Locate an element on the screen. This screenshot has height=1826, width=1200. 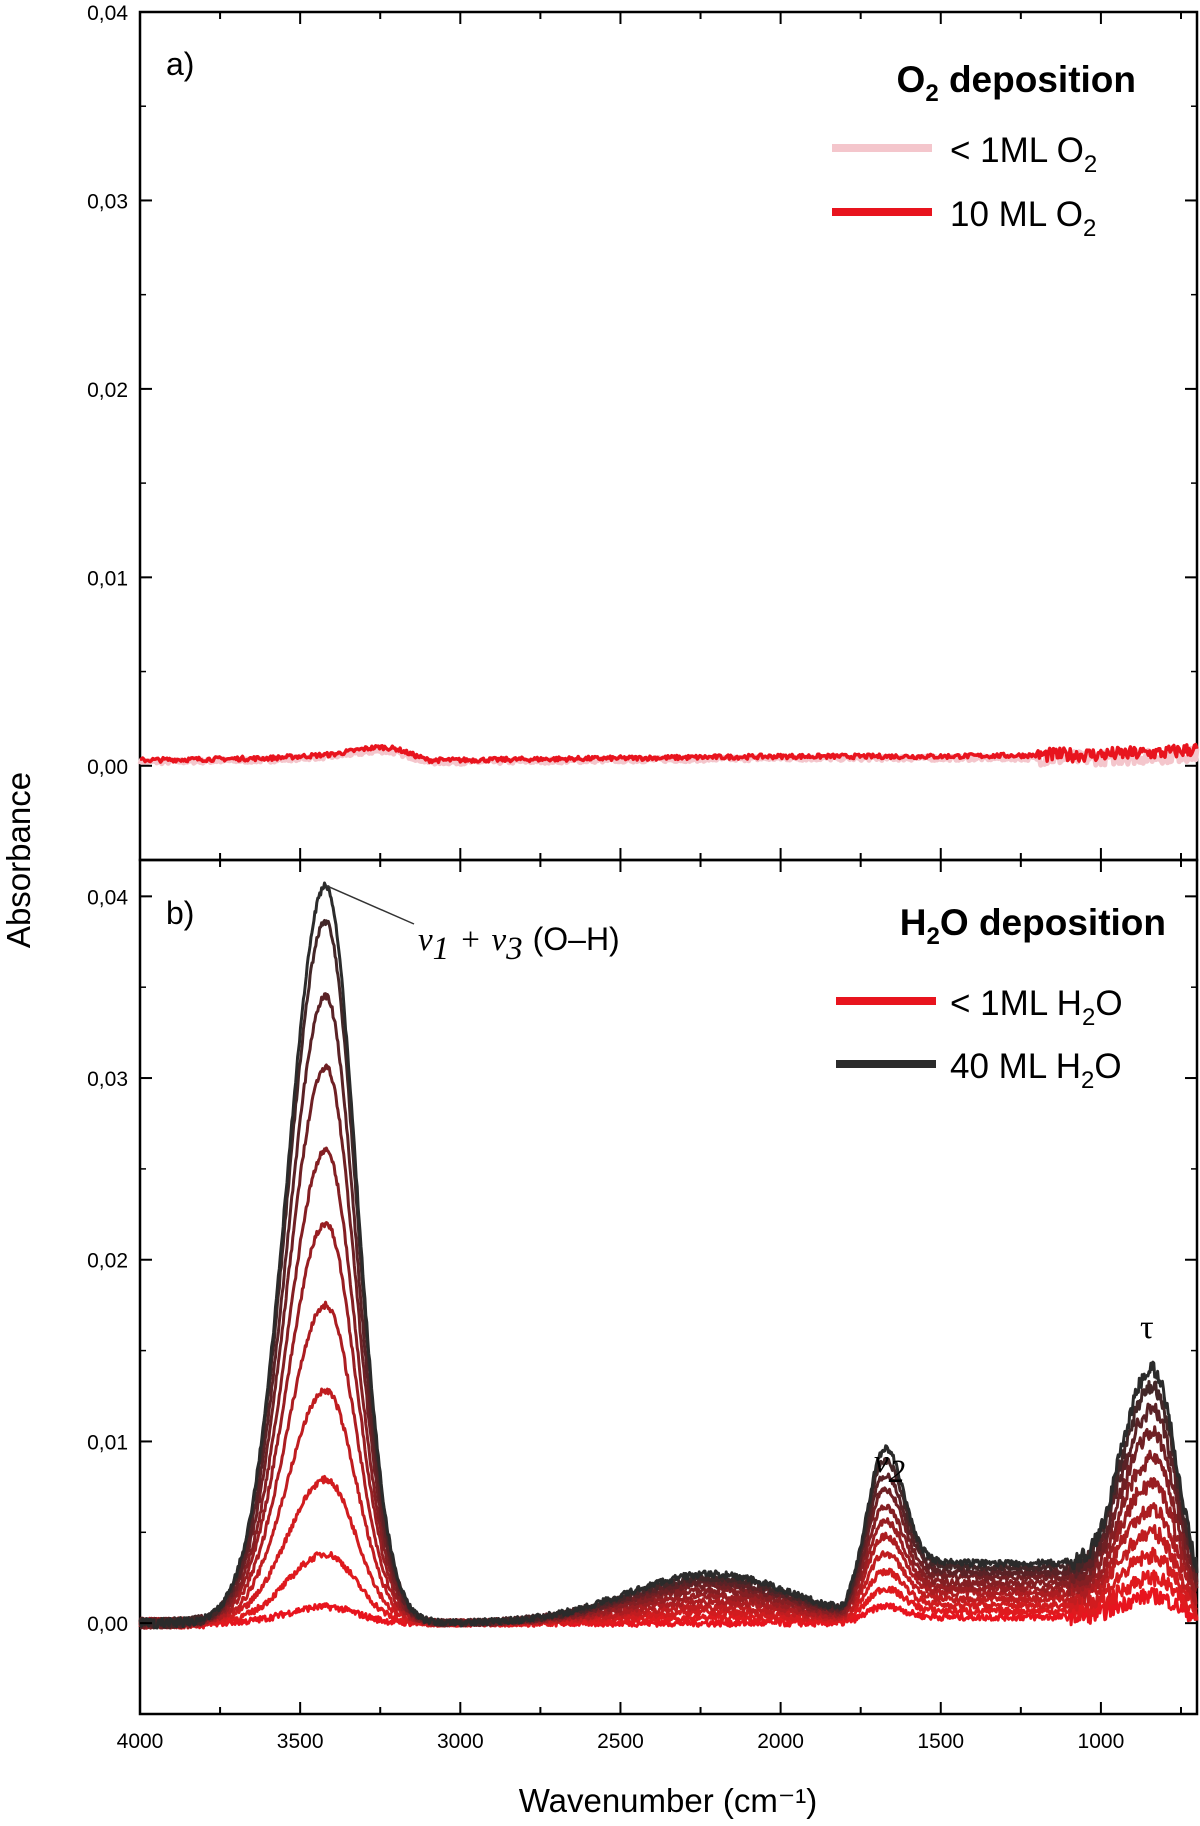
panel-b-legend-entry-1: < 1ML H2O is located at coordinates (1036, 1007).